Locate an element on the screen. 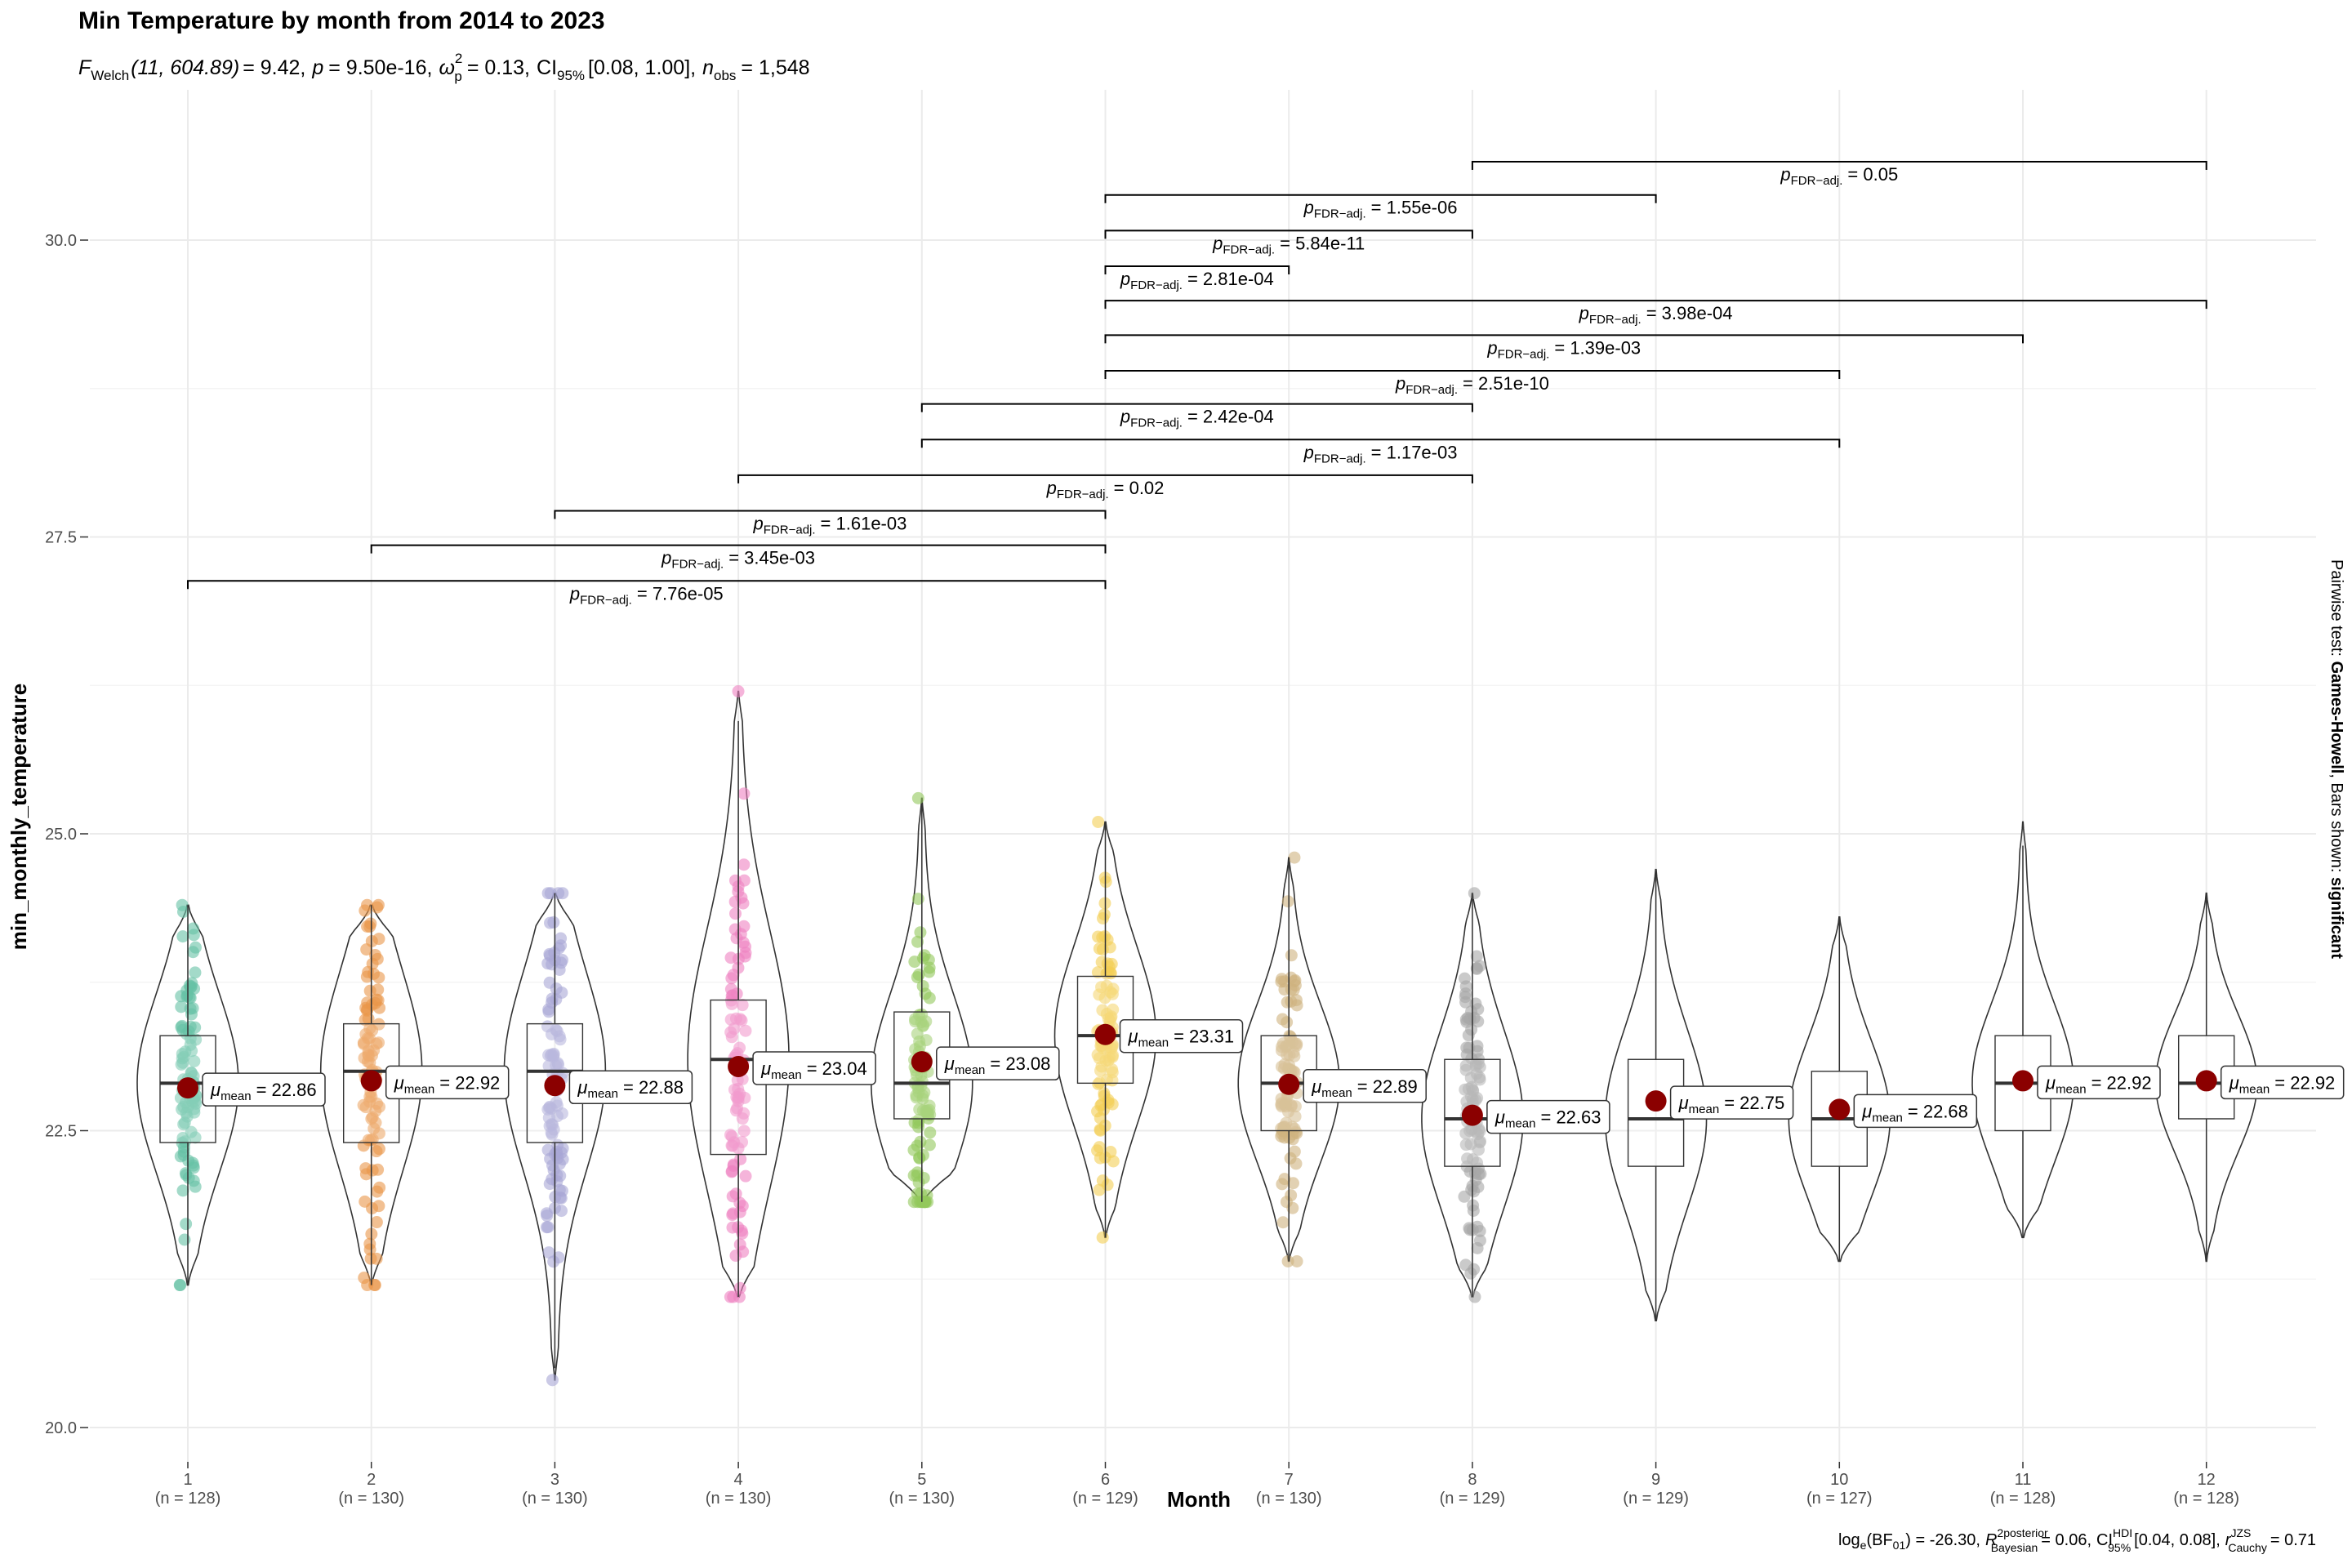  comparison-label: pFDR−adj. = 2.51e-10 is located at coordinates (1472, 385).